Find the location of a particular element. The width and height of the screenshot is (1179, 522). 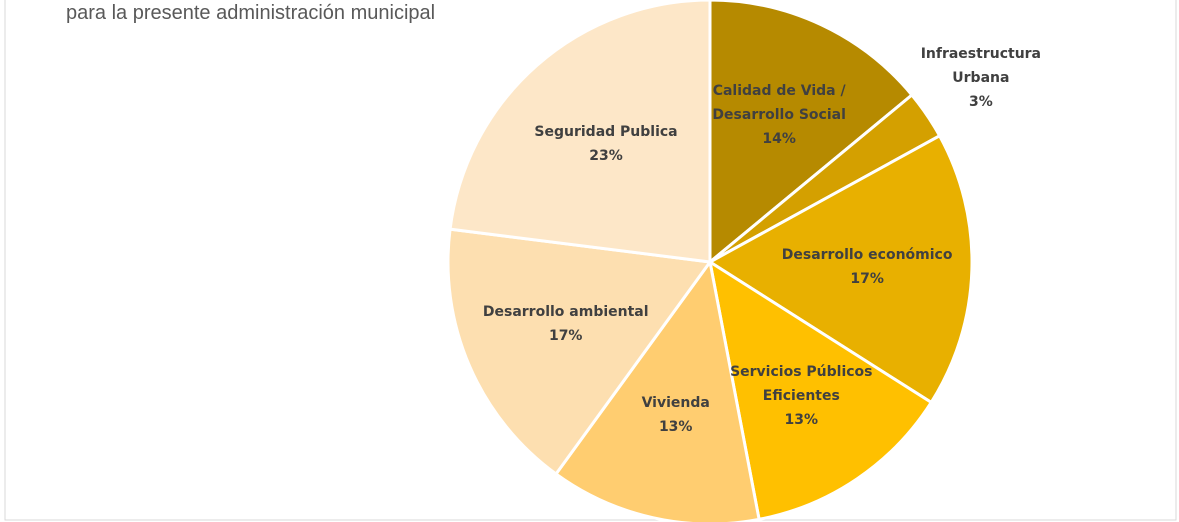

slice-name: Vivienda is located at coordinates (675, 403).